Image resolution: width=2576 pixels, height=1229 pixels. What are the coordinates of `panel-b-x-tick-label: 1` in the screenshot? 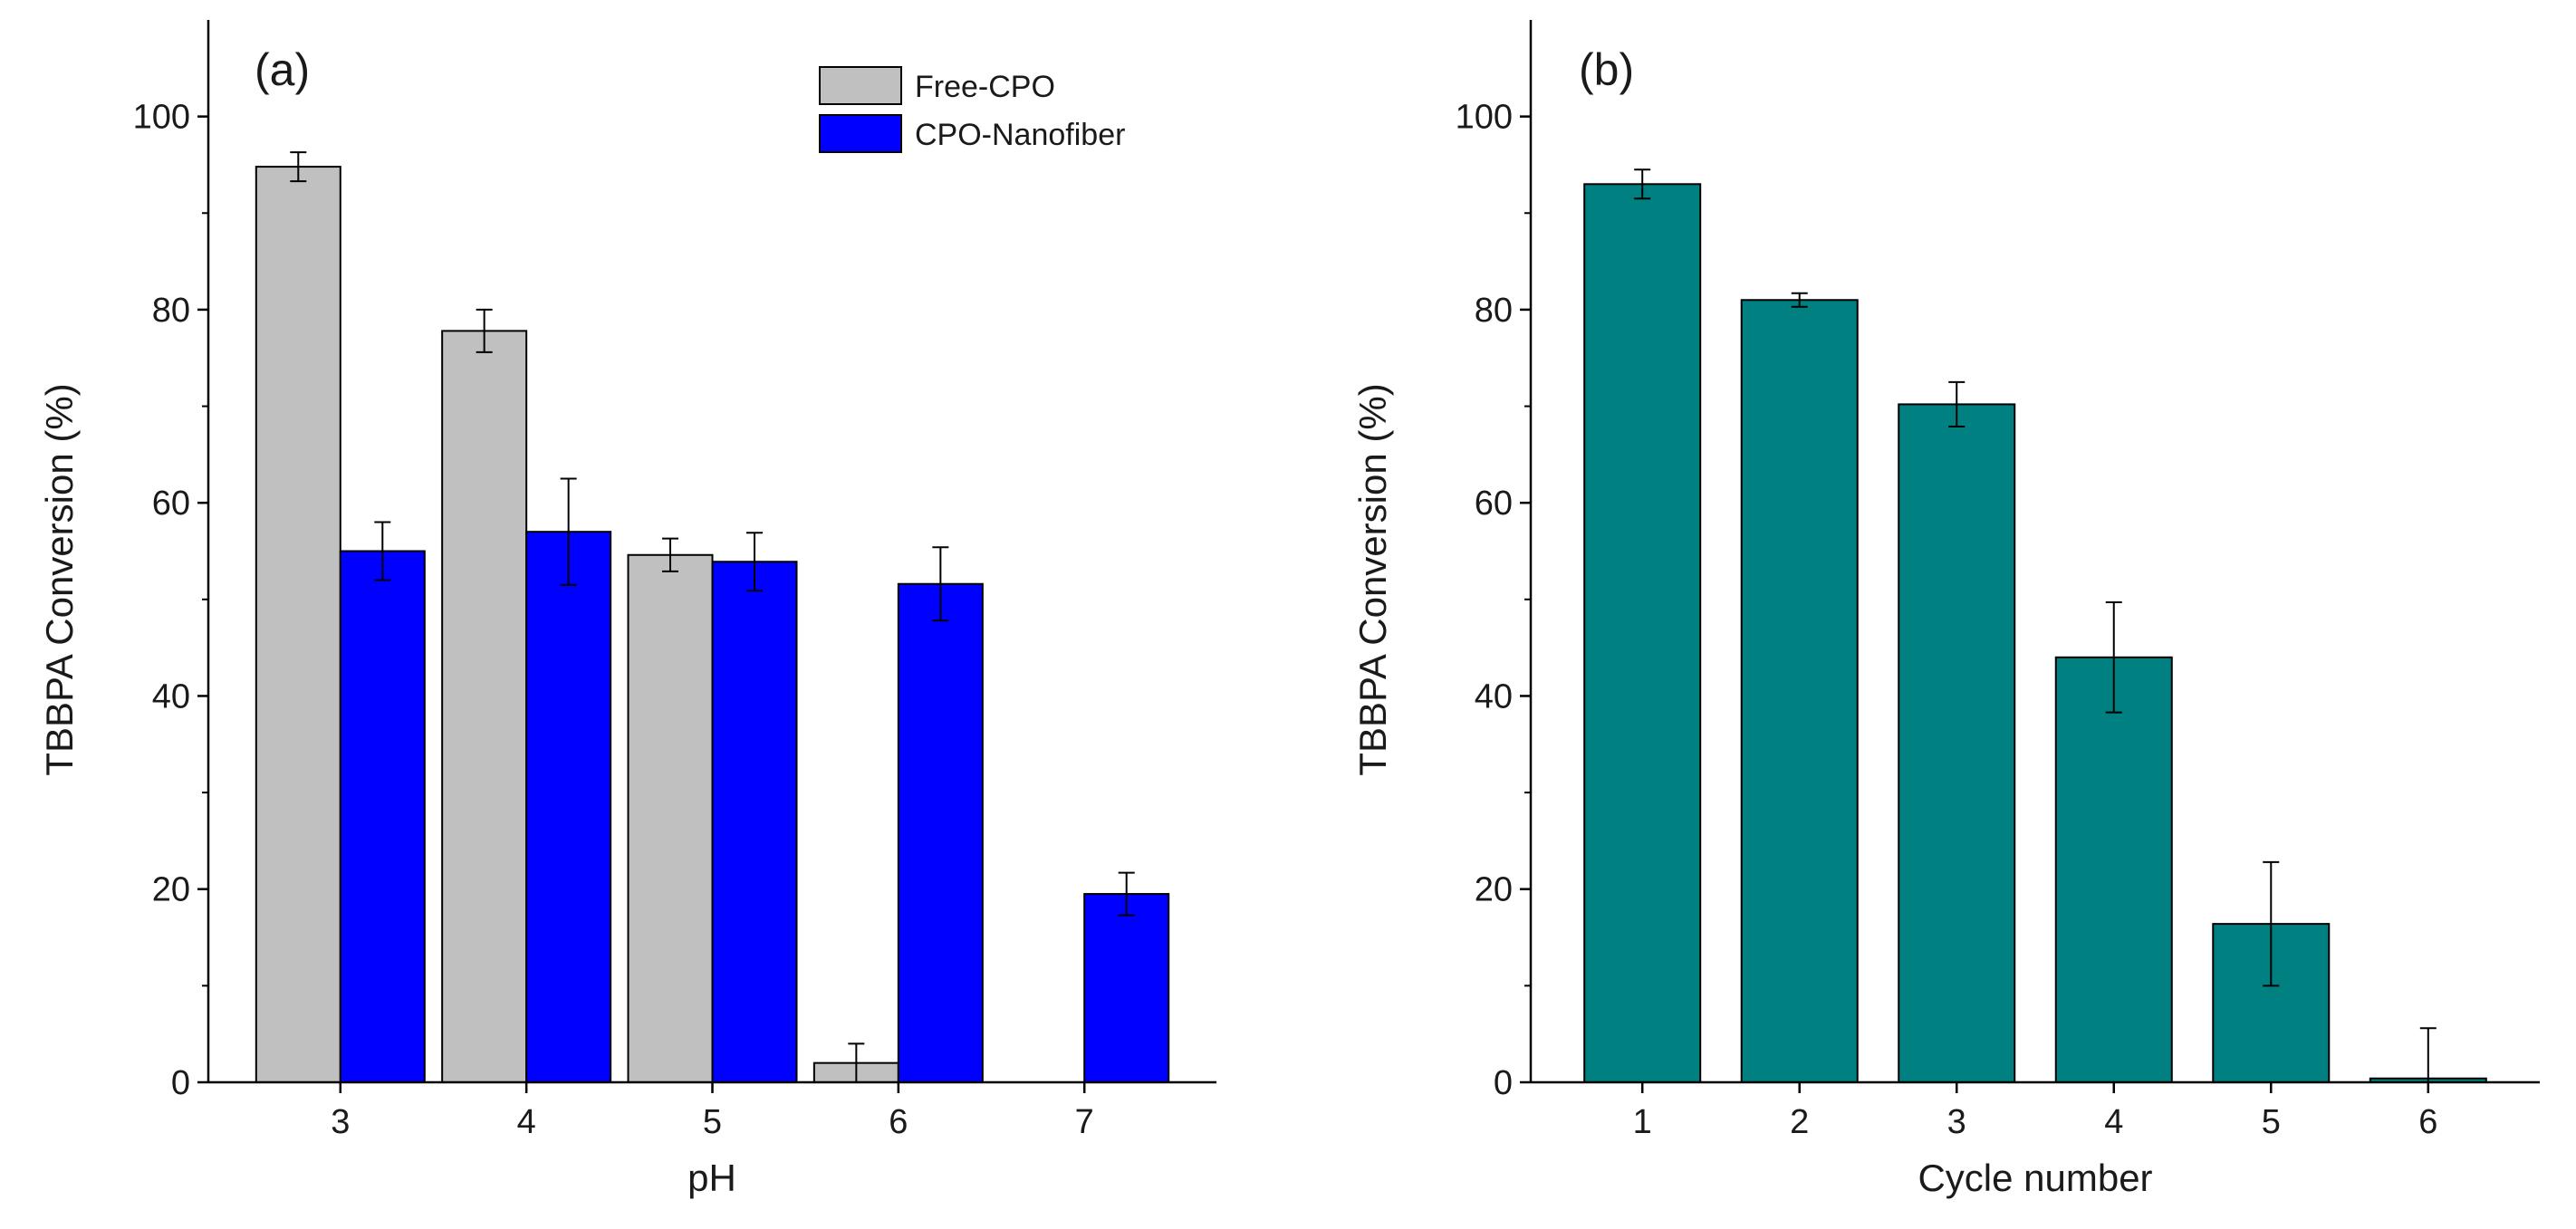 It's located at (1642, 1122).